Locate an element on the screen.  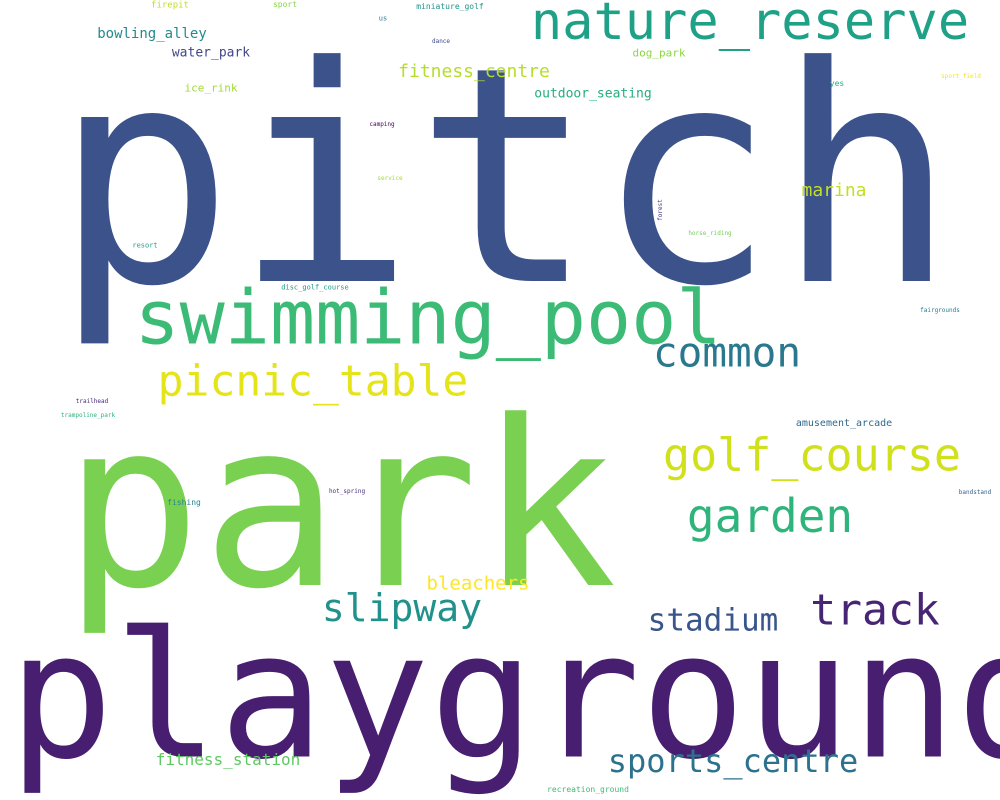
word-recreation-ground: recreation_ground is located at coordinates (588, 789).